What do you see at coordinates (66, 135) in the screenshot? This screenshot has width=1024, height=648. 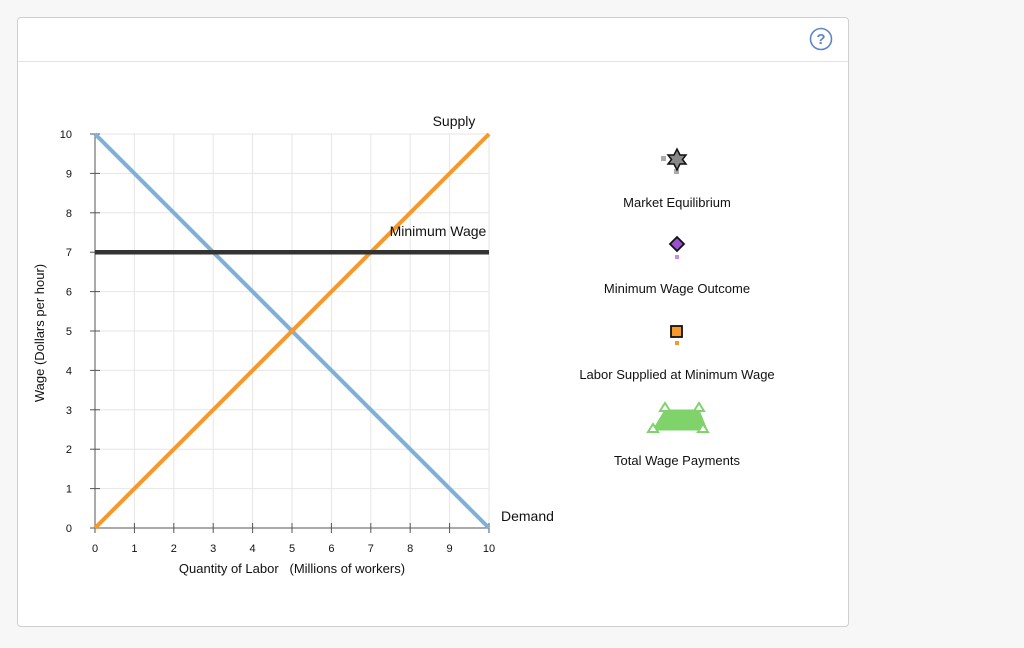 I see `y-tick-label-10: 10` at bounding box center [66, 135].